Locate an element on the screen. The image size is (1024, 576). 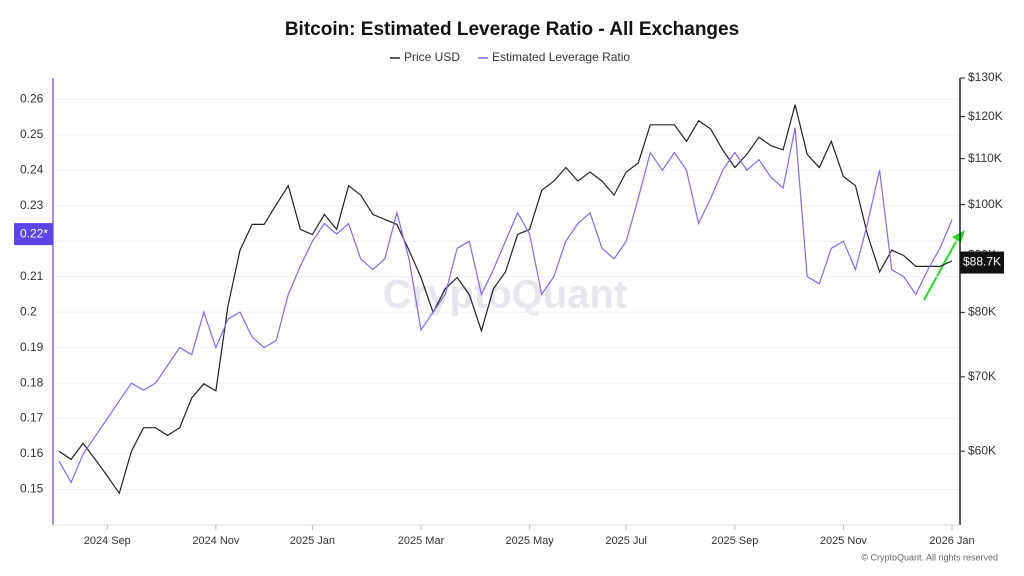
x-tick-label: 2025 Jul is located at coordinates (626, 541).